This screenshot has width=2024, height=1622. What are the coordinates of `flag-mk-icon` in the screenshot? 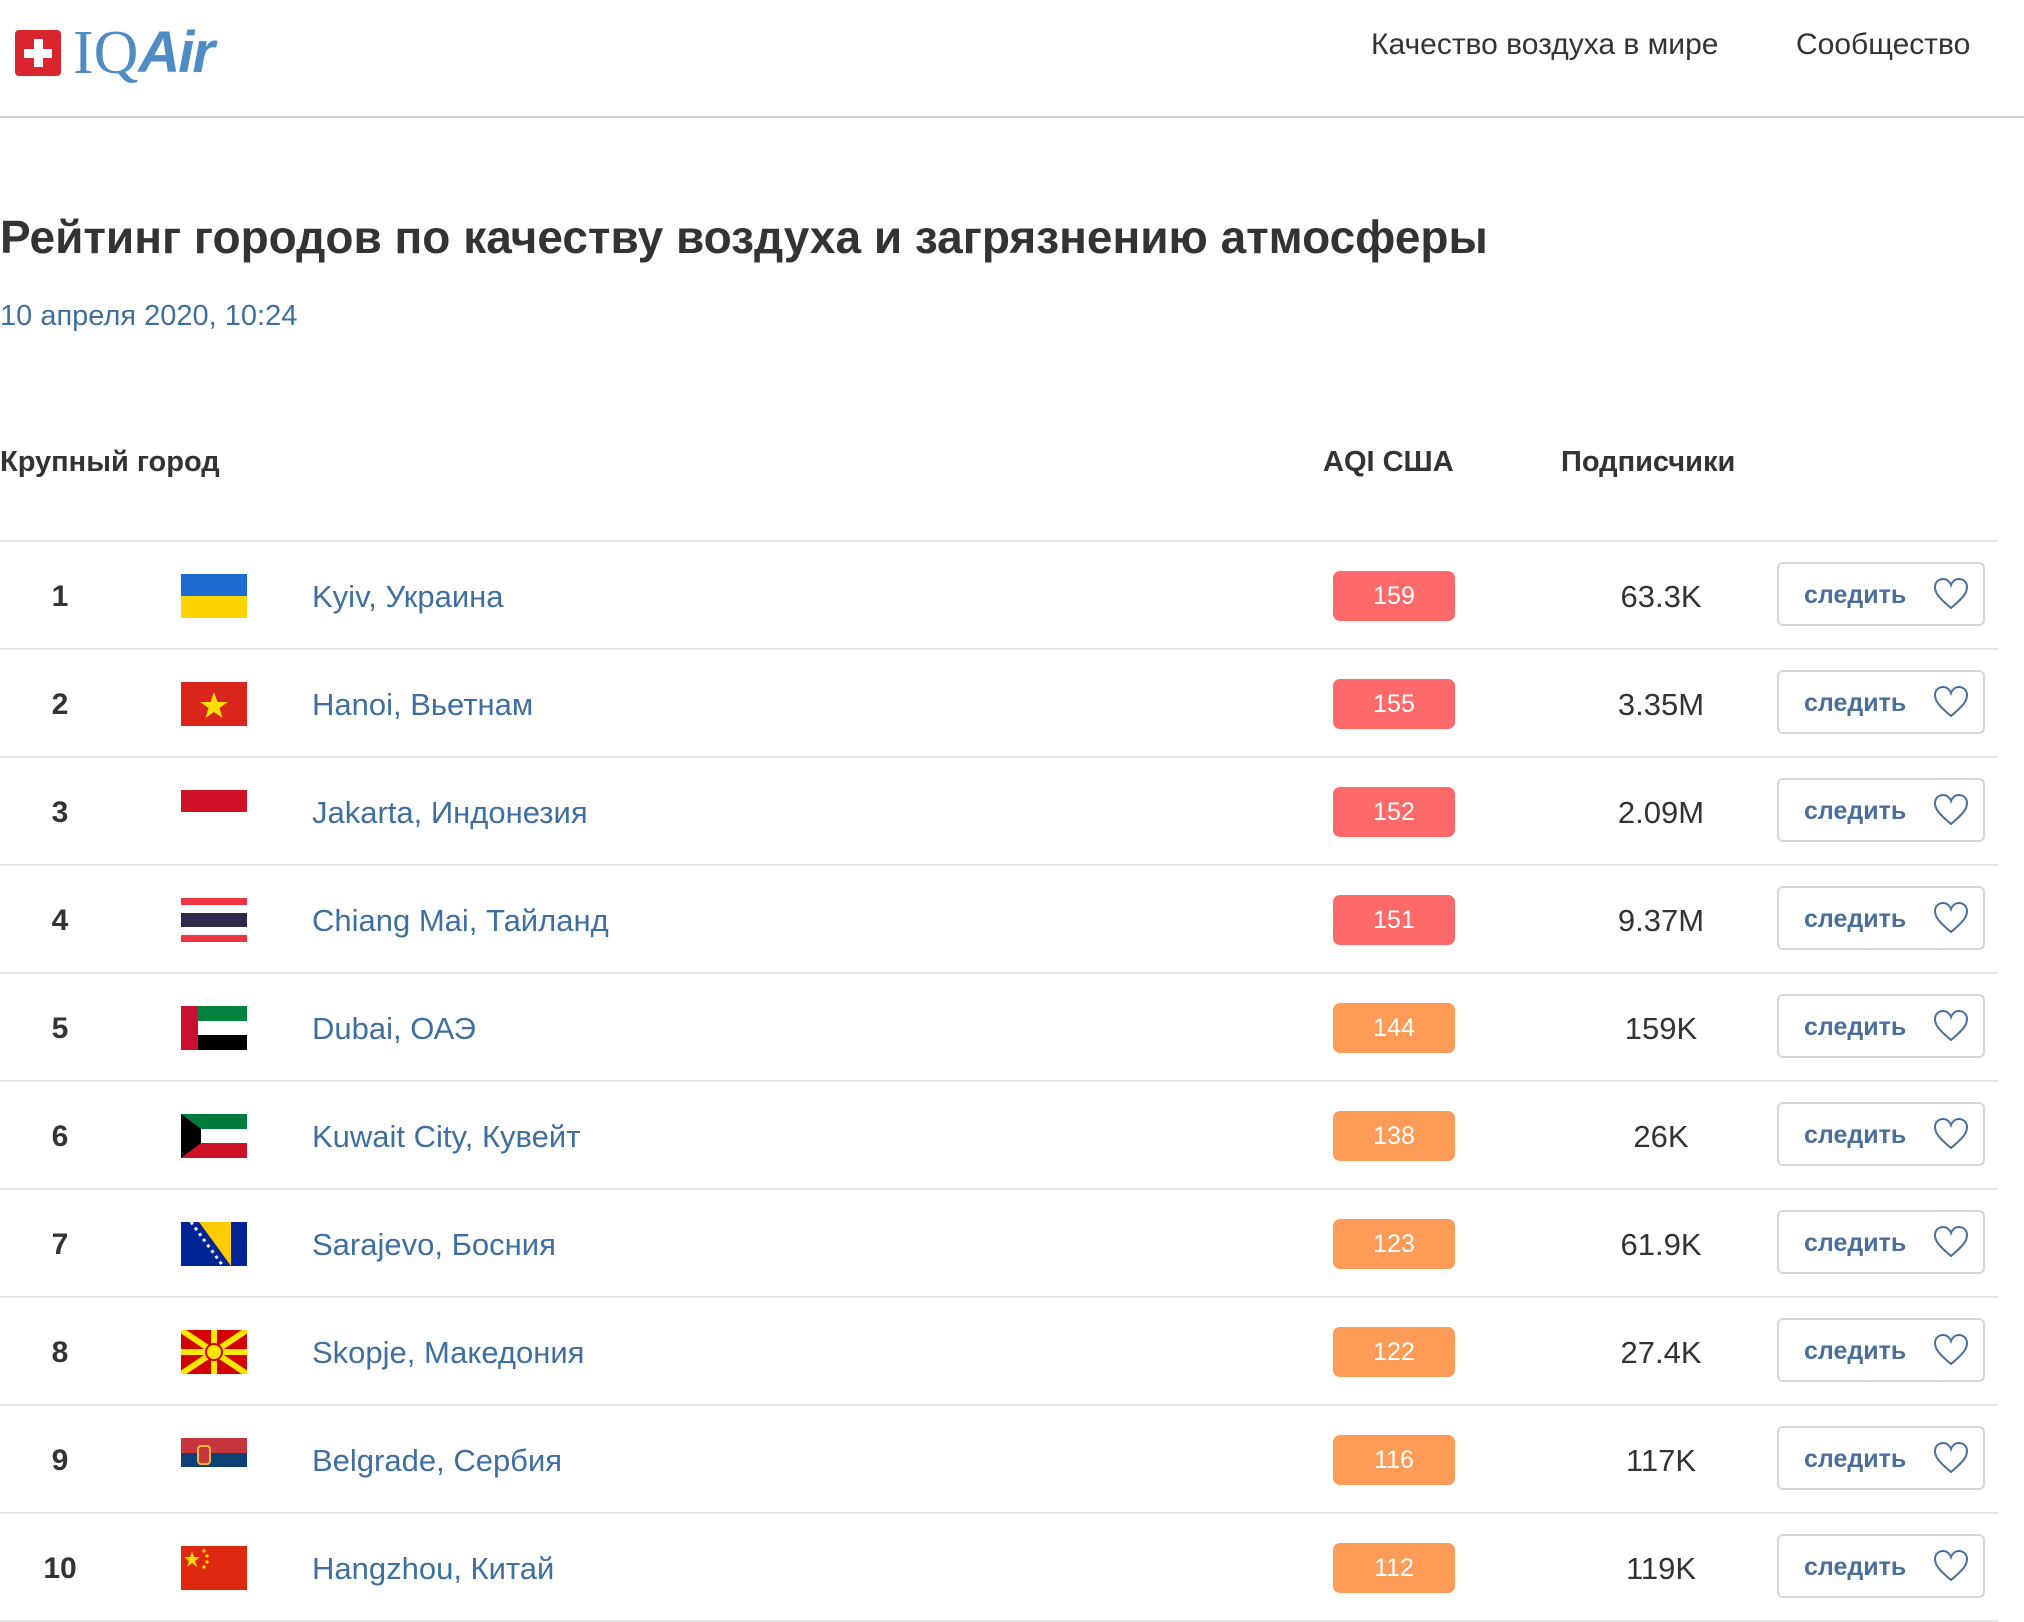 It's located at (214, 1352).